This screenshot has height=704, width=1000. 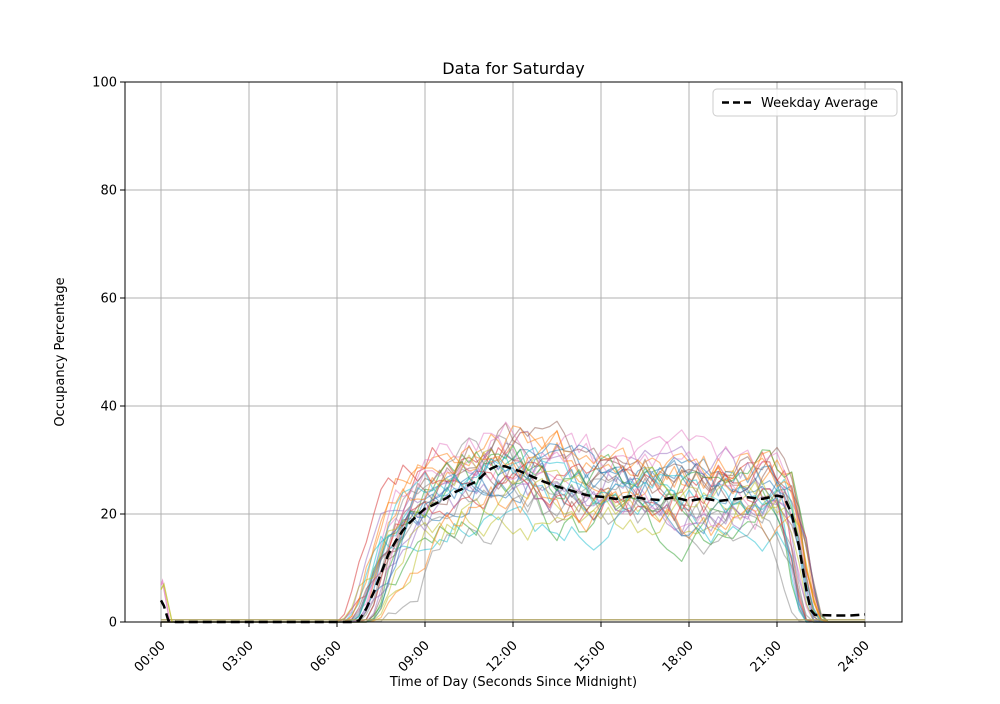 I want to click on y-tick-labels: 0 20 40 60 80 100, so click(x=104, y=353).